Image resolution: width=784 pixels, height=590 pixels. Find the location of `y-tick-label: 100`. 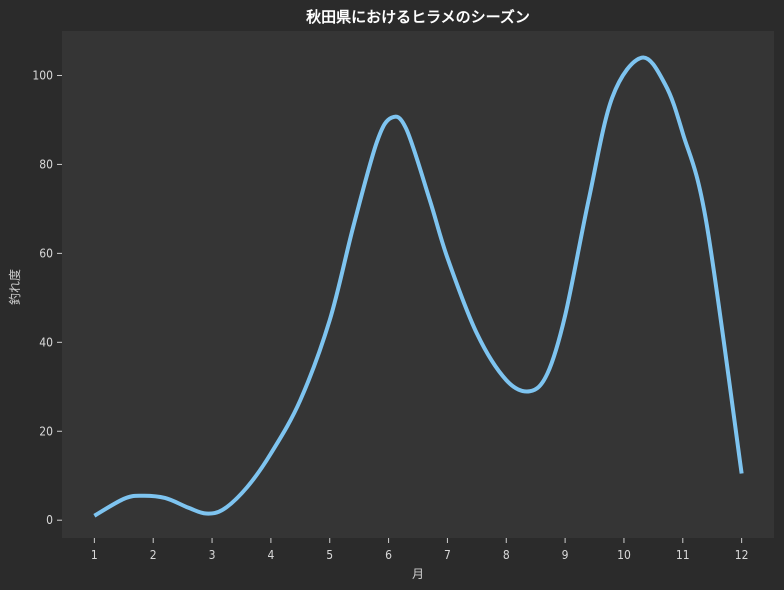

y-tick-label: 100 is located at coordinates (42, 75).